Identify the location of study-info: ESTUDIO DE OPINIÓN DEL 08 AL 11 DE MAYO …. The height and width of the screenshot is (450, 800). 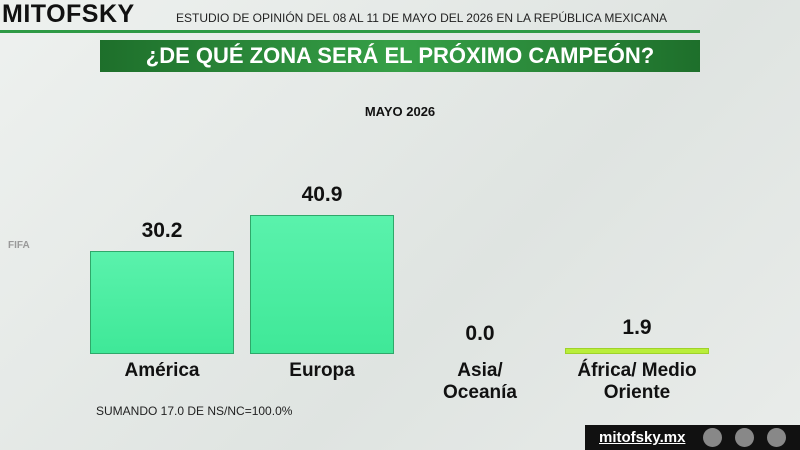
(422, 18).